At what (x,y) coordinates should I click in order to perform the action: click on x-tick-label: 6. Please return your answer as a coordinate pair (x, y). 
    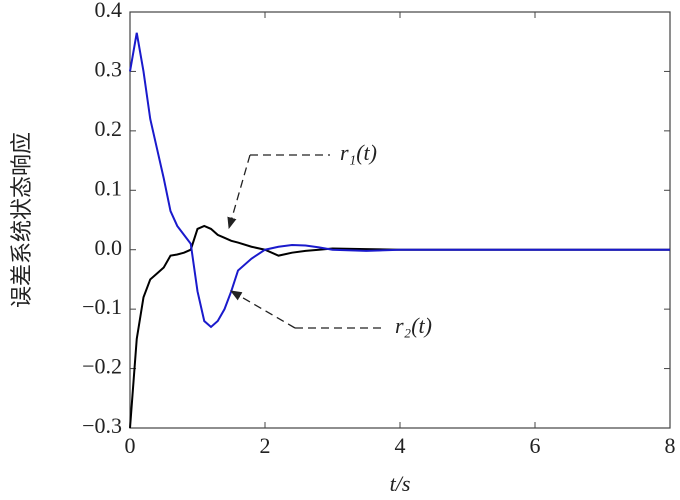
    Looking at the image, I should click on (535, 445).